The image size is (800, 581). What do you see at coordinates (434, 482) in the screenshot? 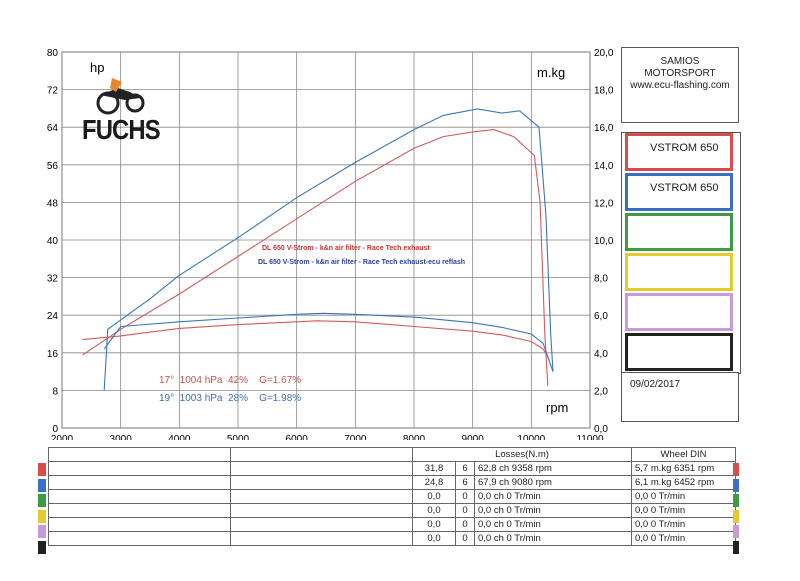
I see `losses-value: 24,8` at bounding box center [434, 482].